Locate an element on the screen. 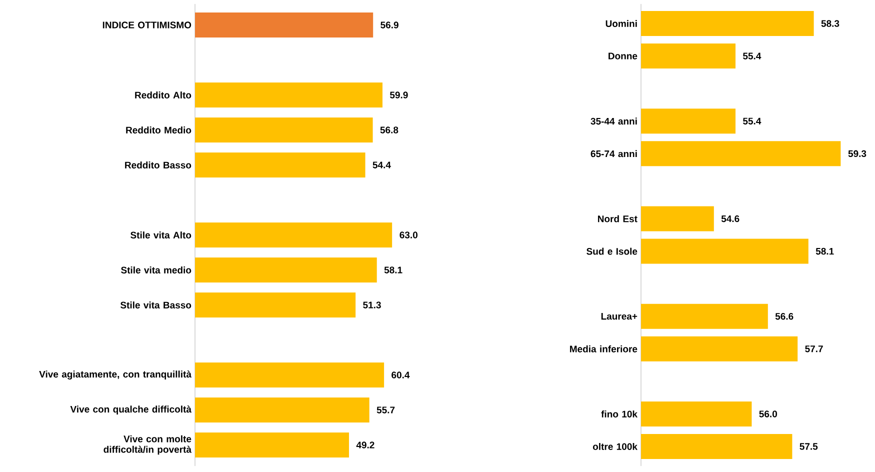 Image resolution: width=875 pixels, height=472 pixels. data-label: 49.2 is located at coordinates (365, 445).